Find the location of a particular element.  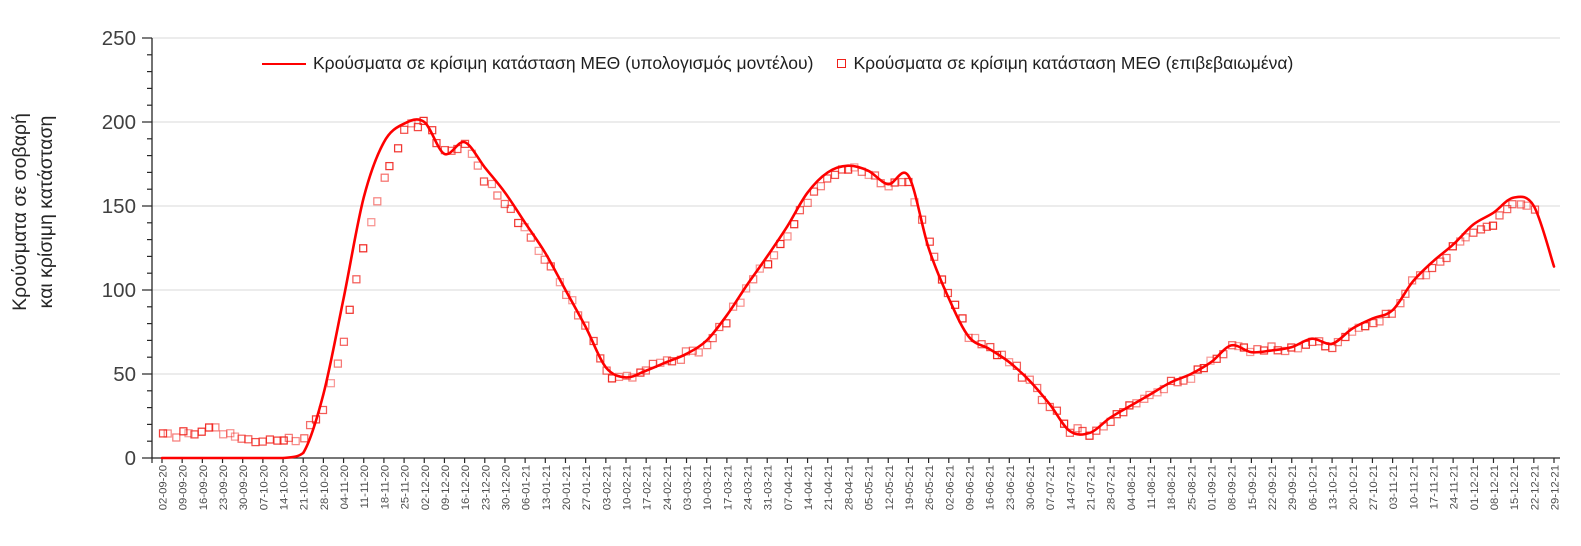

x-tick-label-03-03-21: 03-03-21 is located at coordinates (688, 487).